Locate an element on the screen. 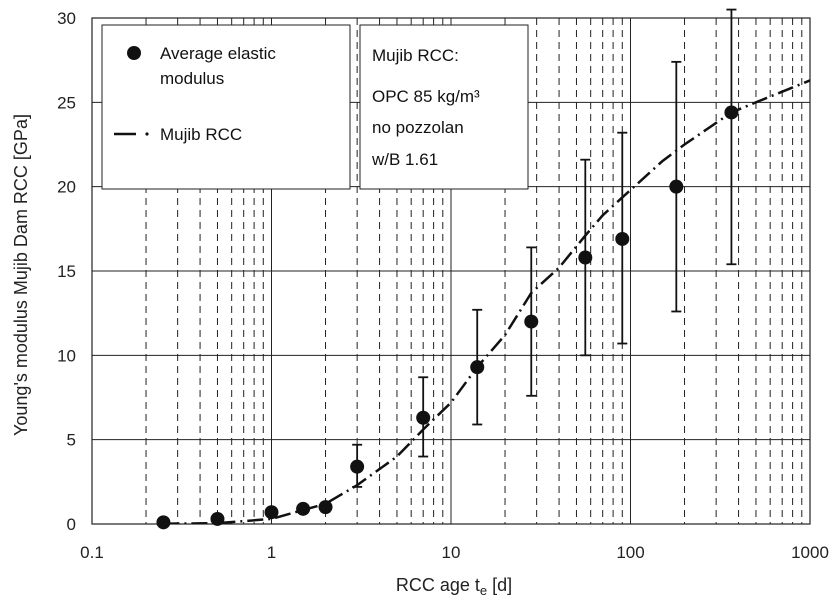 This screenshot has height=608, width=832. legend-line-dot is located at coordinates (147, 134).